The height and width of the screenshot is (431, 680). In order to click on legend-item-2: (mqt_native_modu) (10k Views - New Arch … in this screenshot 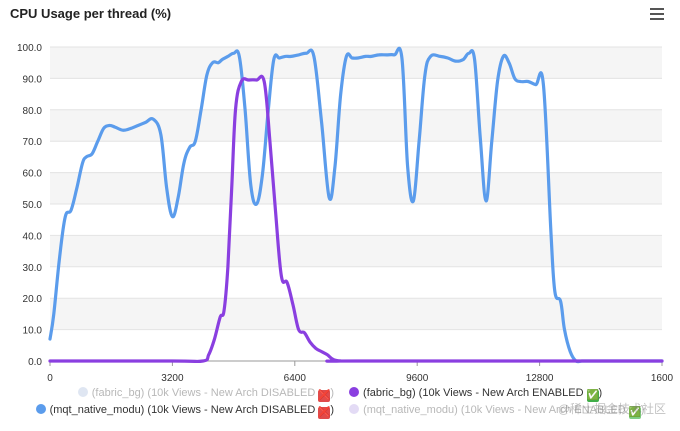, I will do `click(184, 411)`.